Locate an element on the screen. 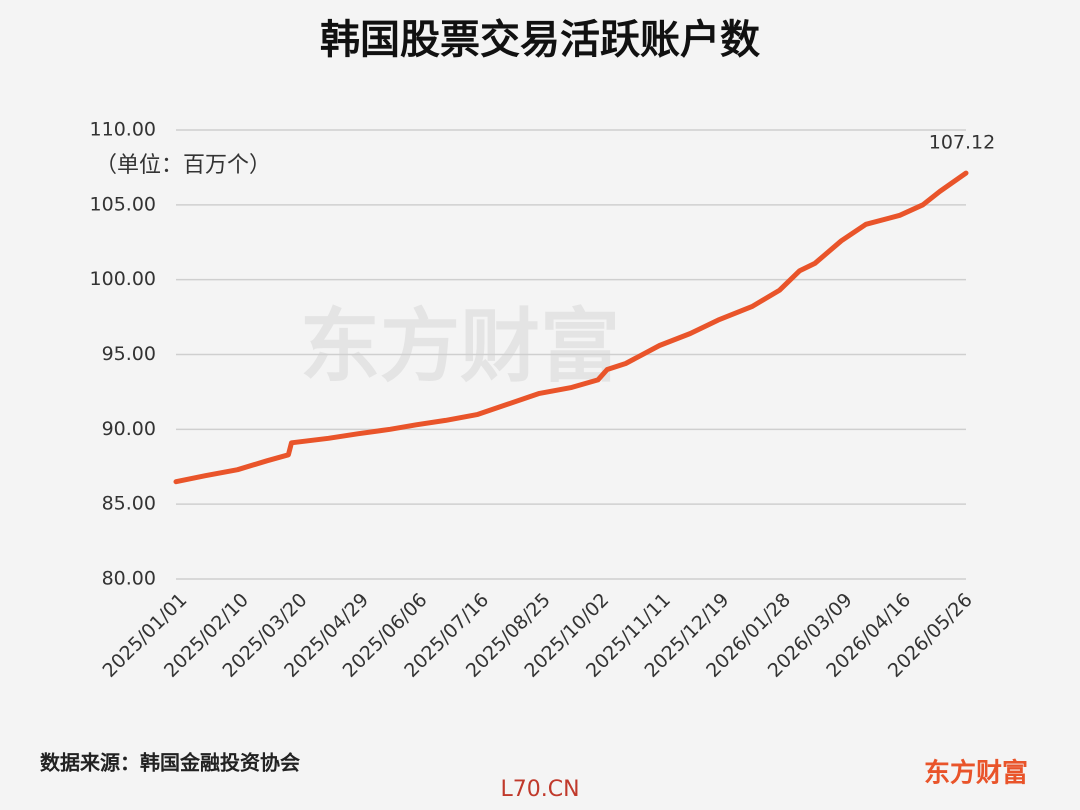 This screenshot has height=810, width=1080. unit-label: （单位：百万个） is located at coordinates (183, 165).